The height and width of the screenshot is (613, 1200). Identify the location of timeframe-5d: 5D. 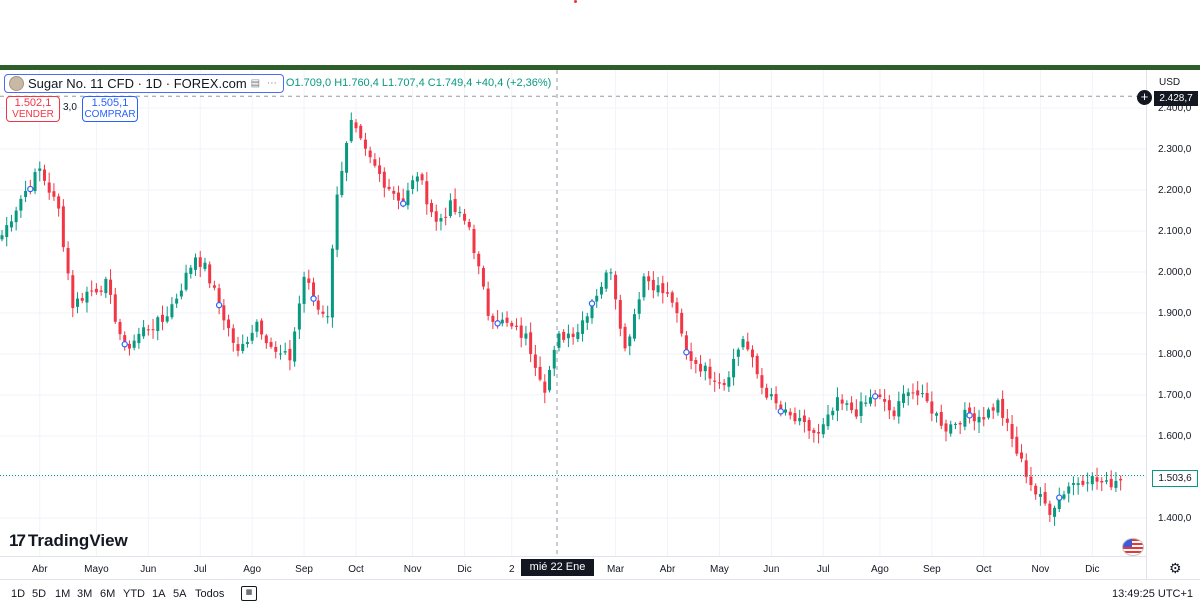
(39, 594).